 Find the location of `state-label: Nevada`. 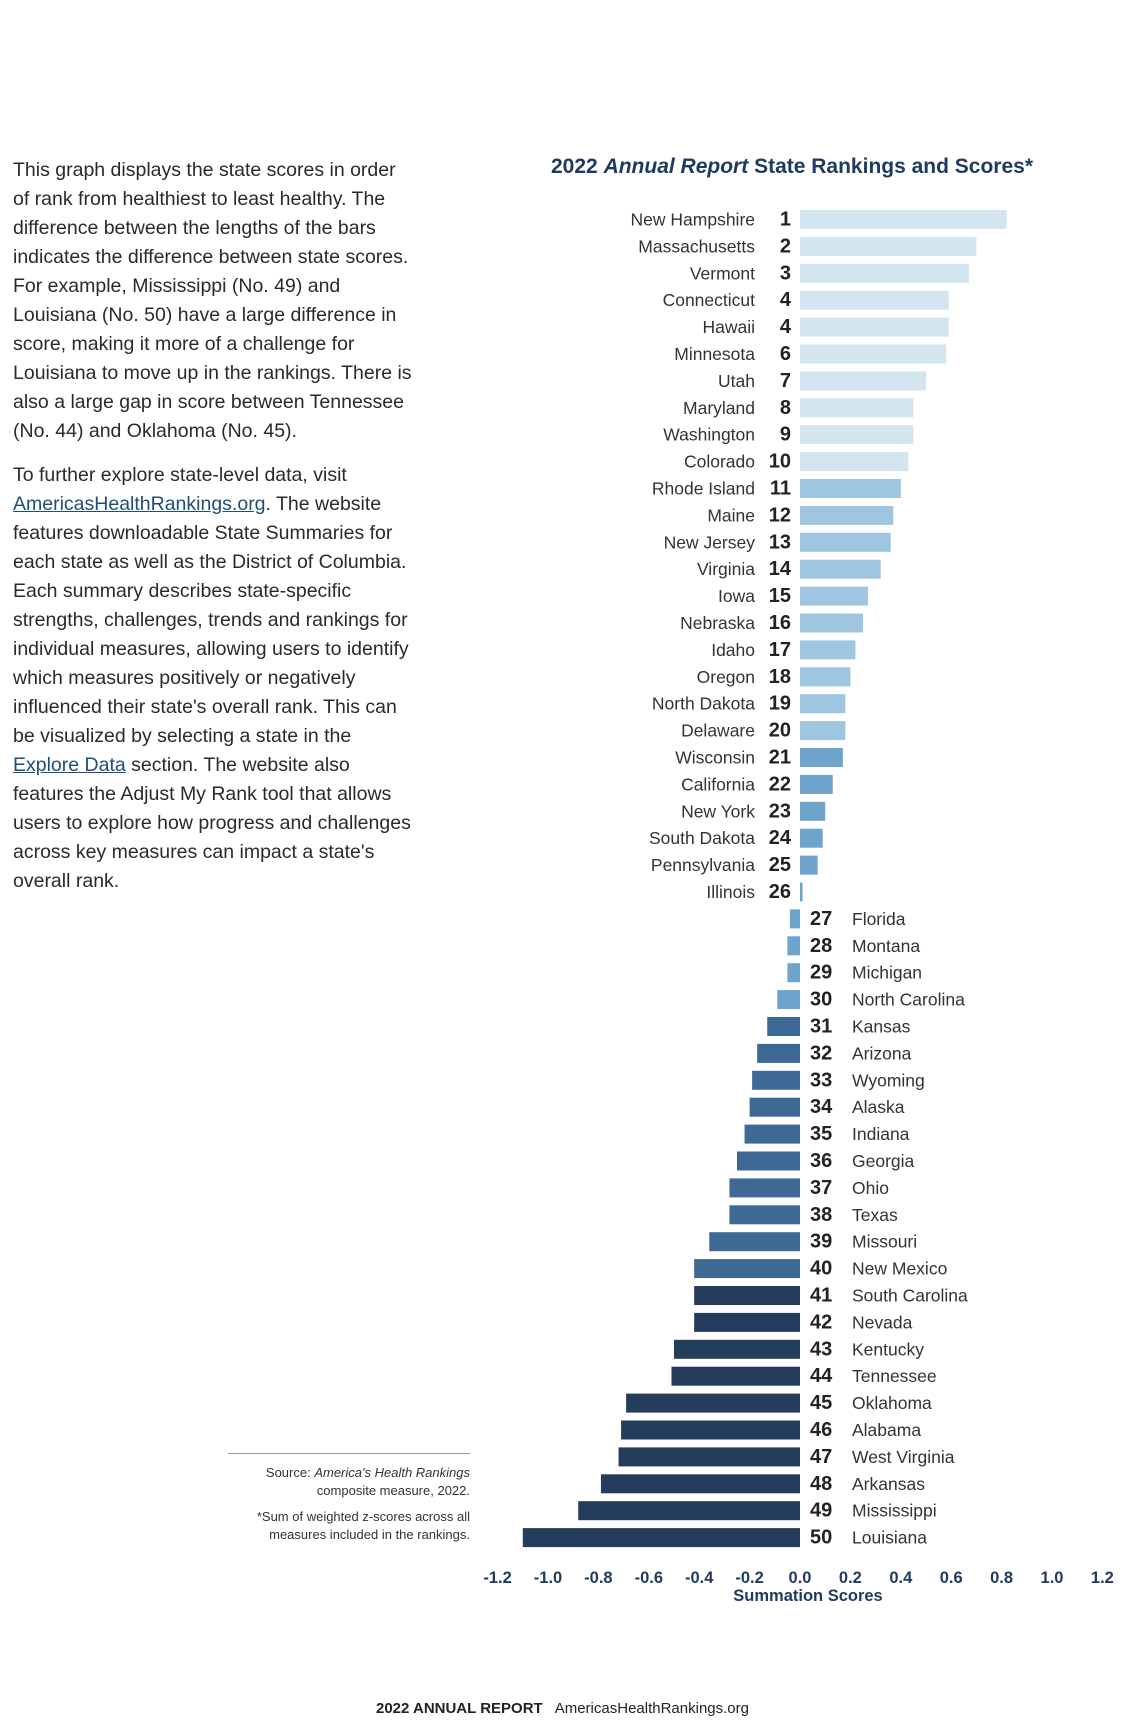

state-label: Nevada is located at coordinates (882, 1322).